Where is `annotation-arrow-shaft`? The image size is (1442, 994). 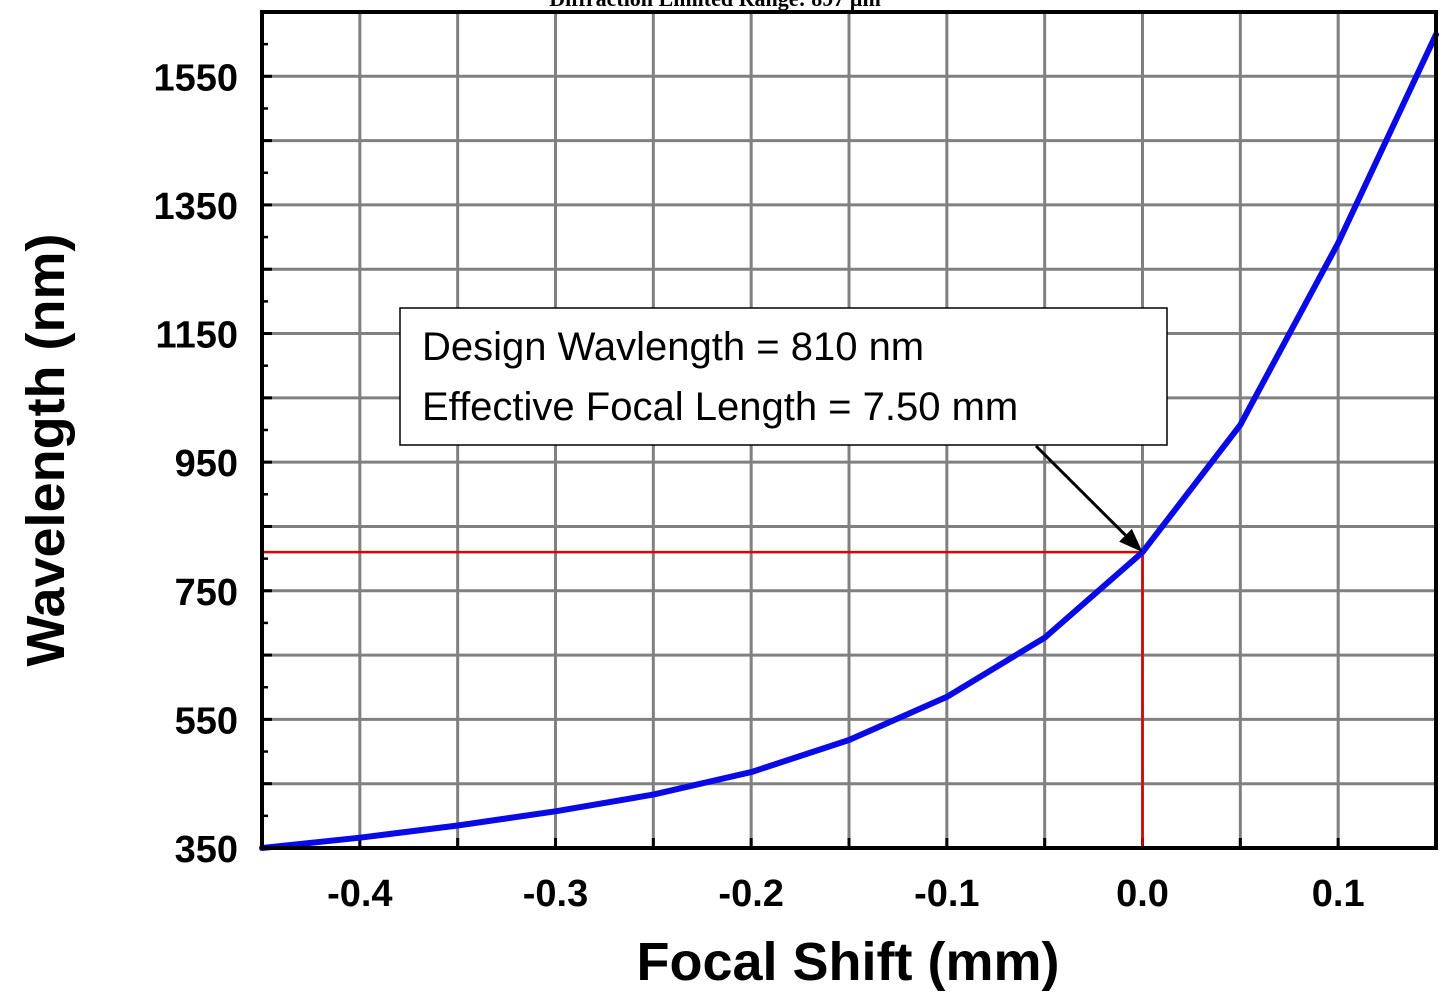 annotation-arrow-shaft is located at coordinates (1080, 490).